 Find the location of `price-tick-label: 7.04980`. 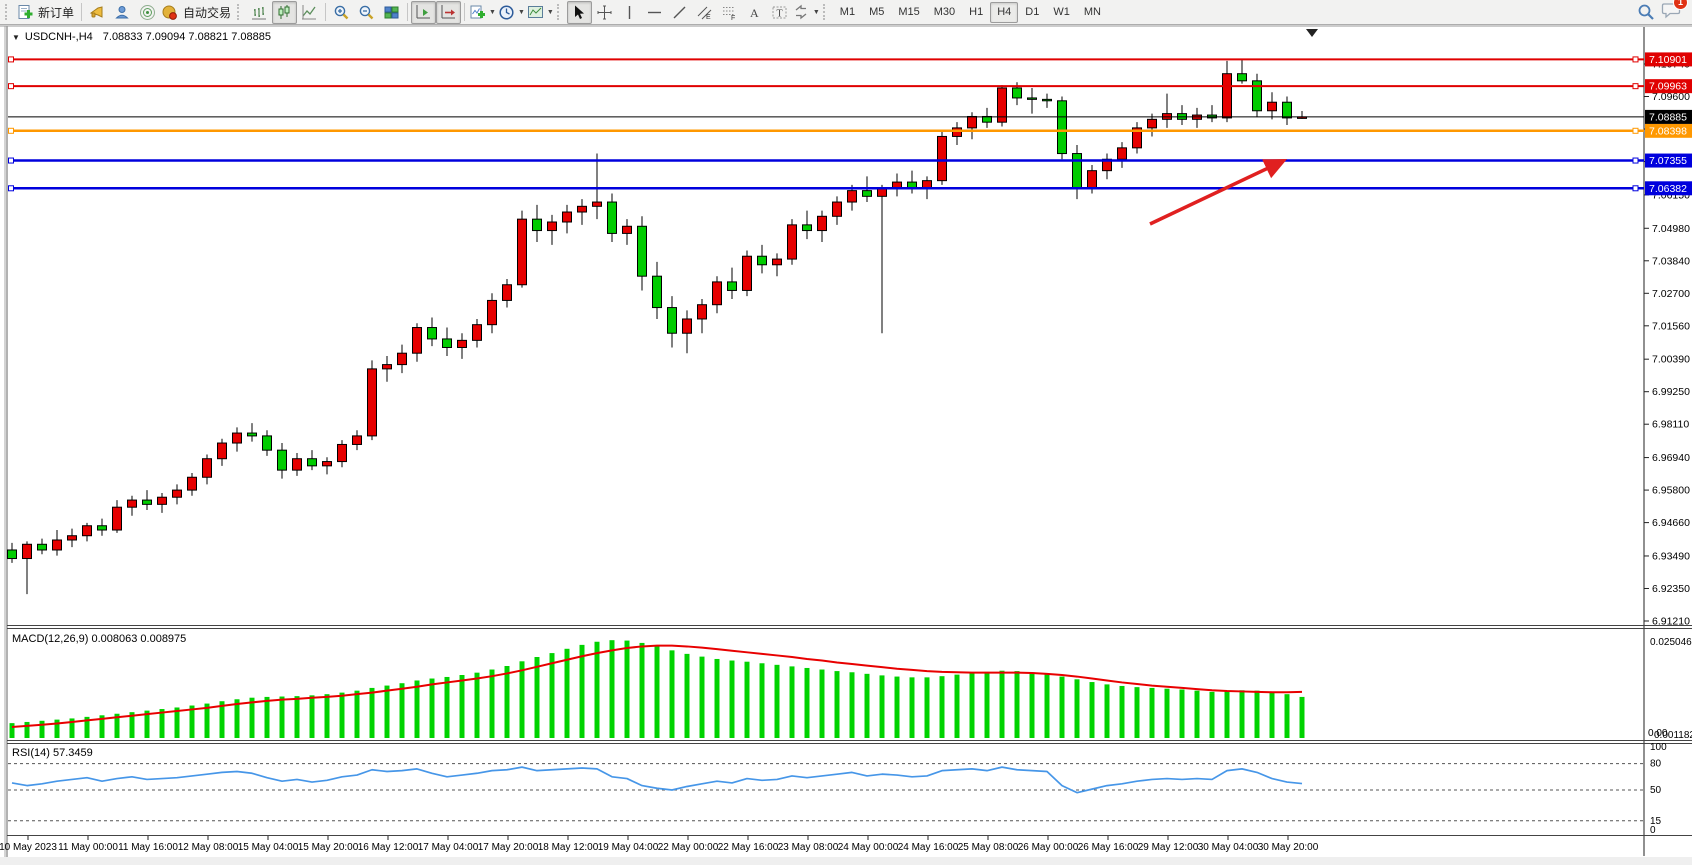

price-tick-label: 7.04980 is located at coordinates (1671, 229).